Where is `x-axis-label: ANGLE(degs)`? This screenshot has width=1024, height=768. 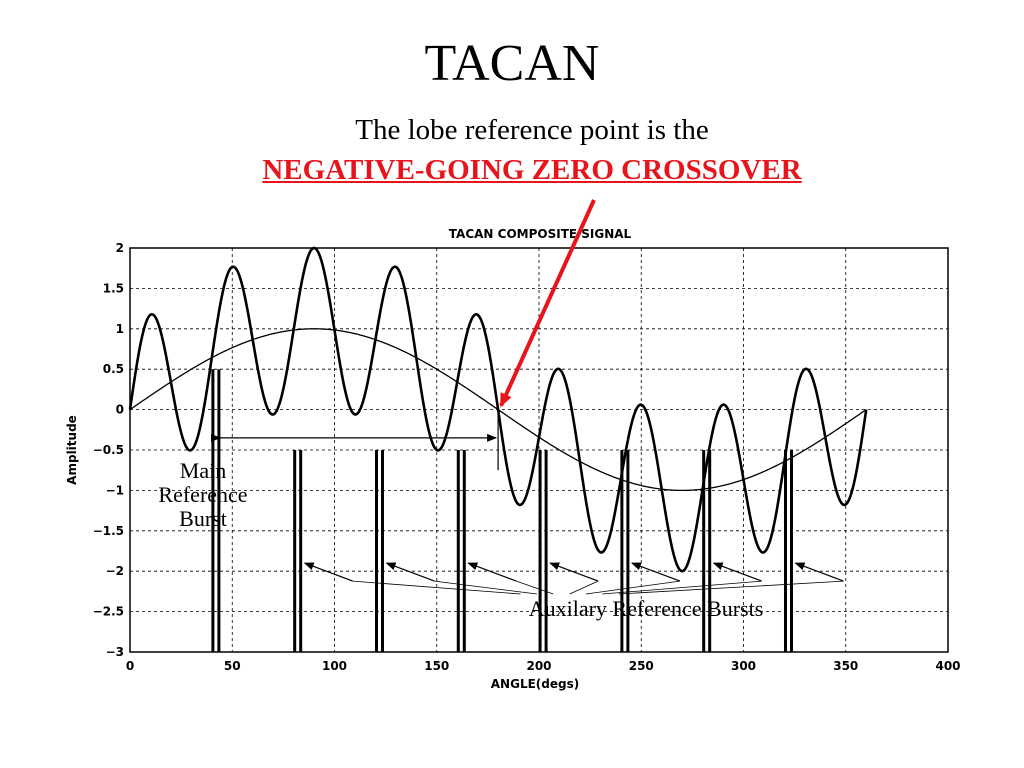
x-axis-label: ANGLE(degs) is located at coordinates (535, 684).